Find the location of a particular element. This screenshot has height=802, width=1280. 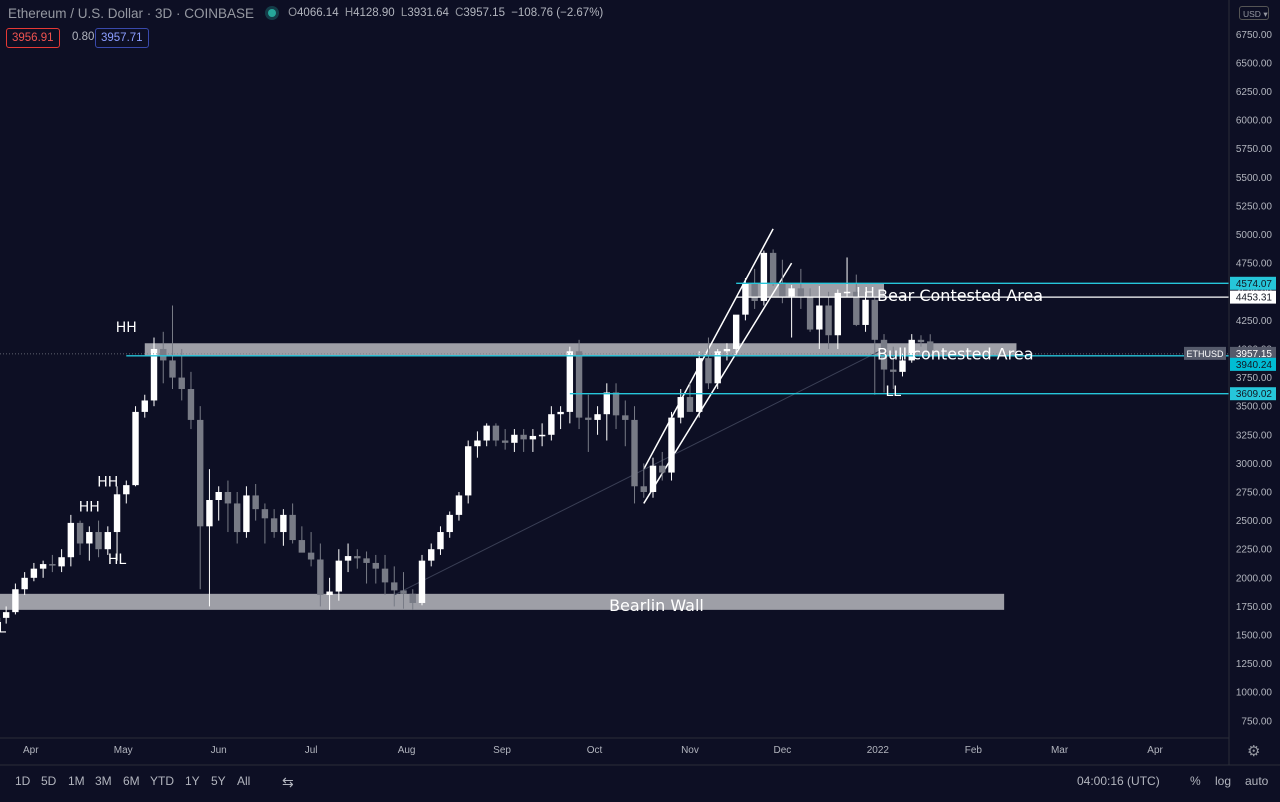

bull-contested-bottom-price-tag-label: 3940.24 is located at coordinates (1254, 365).